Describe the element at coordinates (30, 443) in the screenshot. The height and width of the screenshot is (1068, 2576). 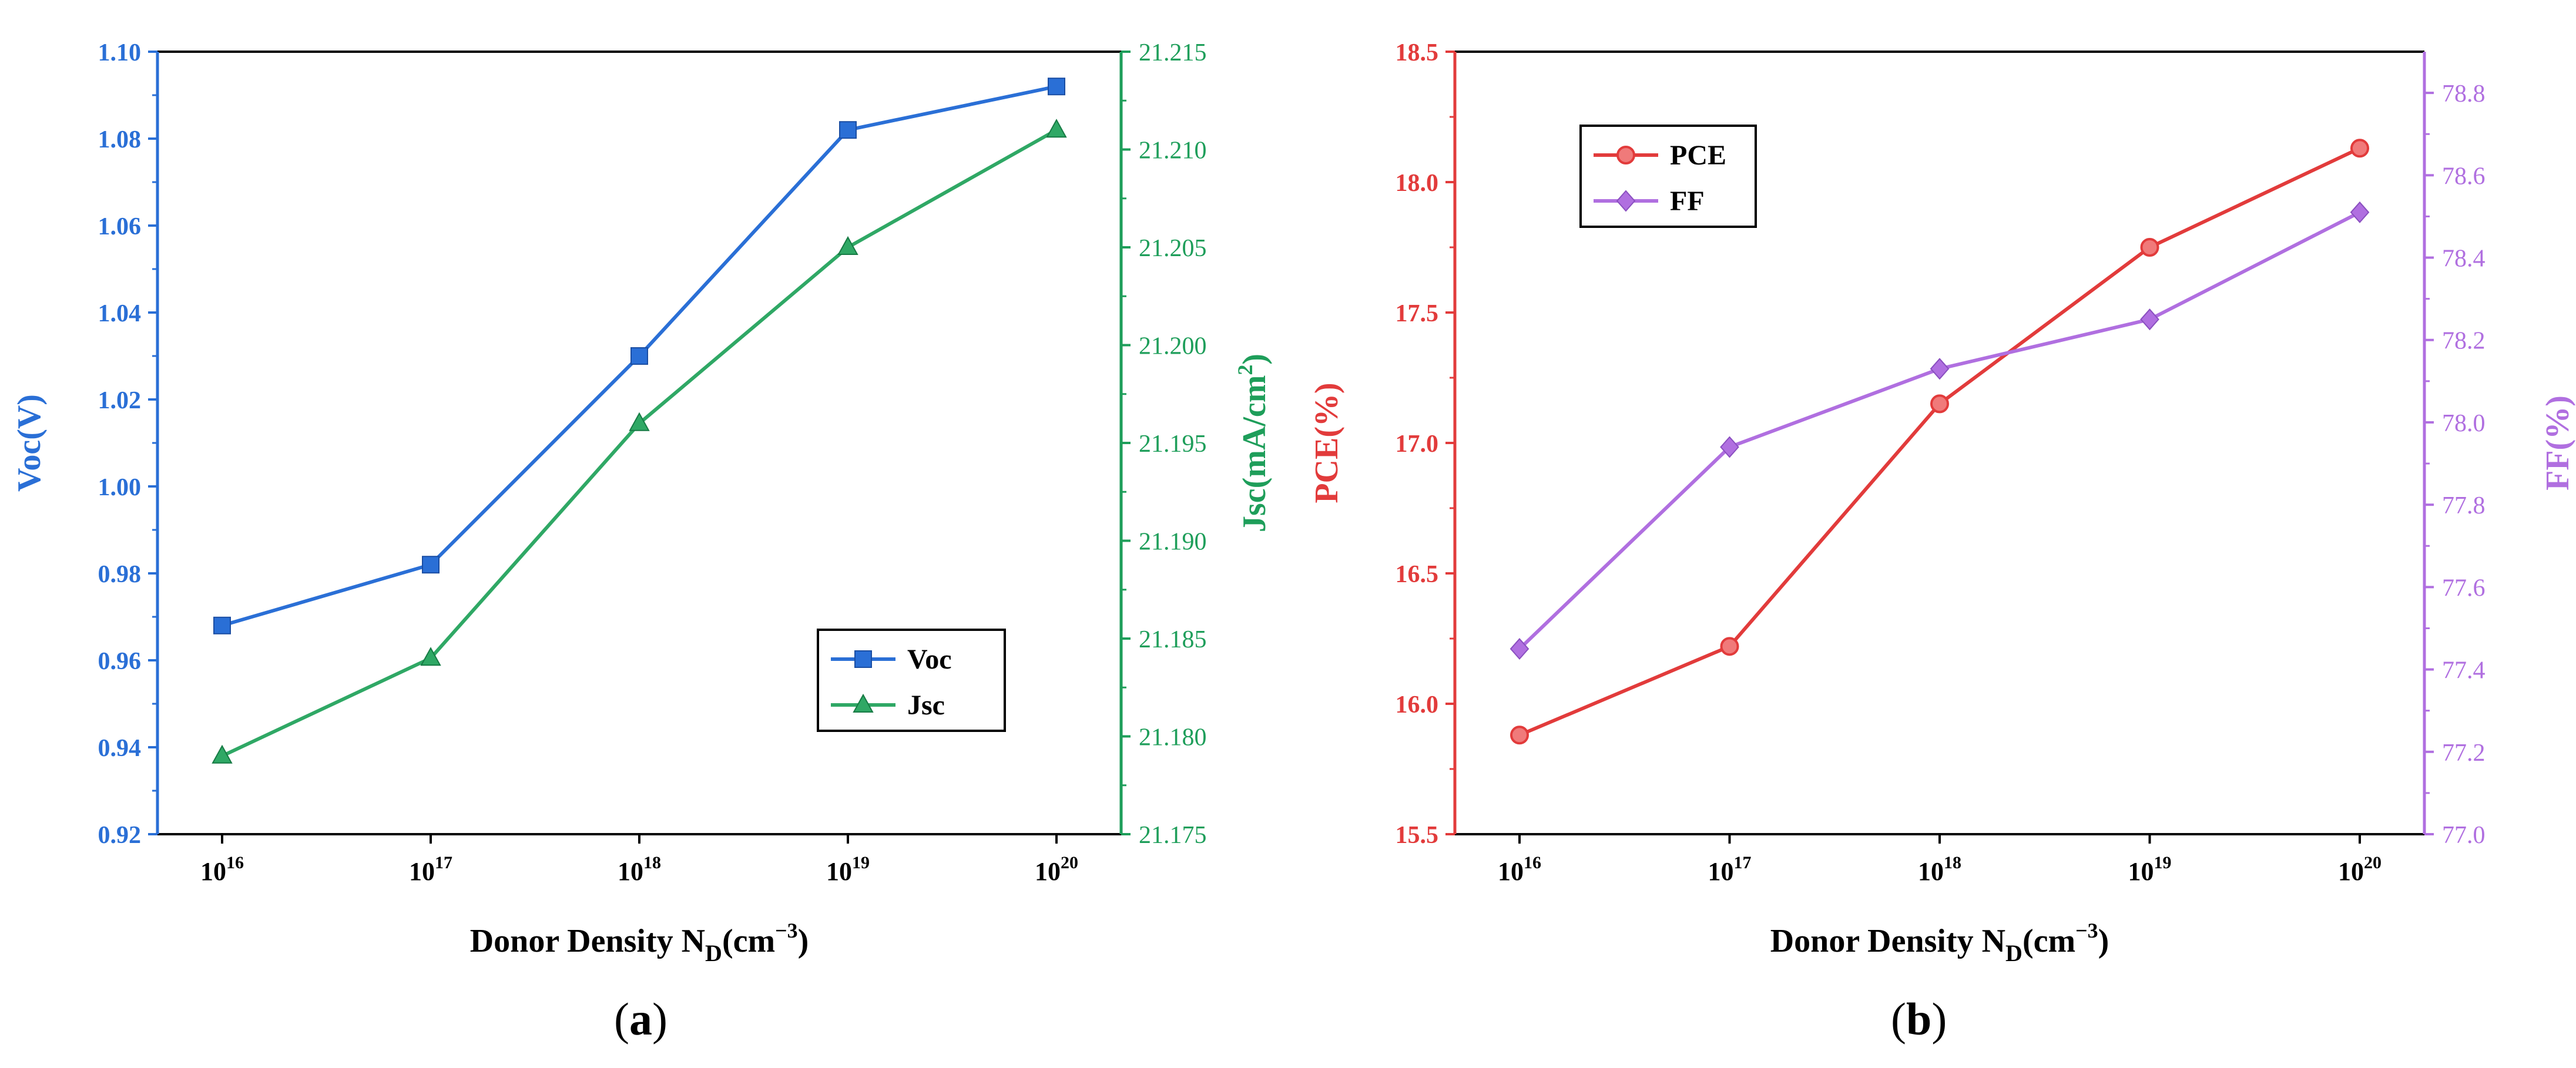
I see `left-axis-title: Voc(V)` at that location.